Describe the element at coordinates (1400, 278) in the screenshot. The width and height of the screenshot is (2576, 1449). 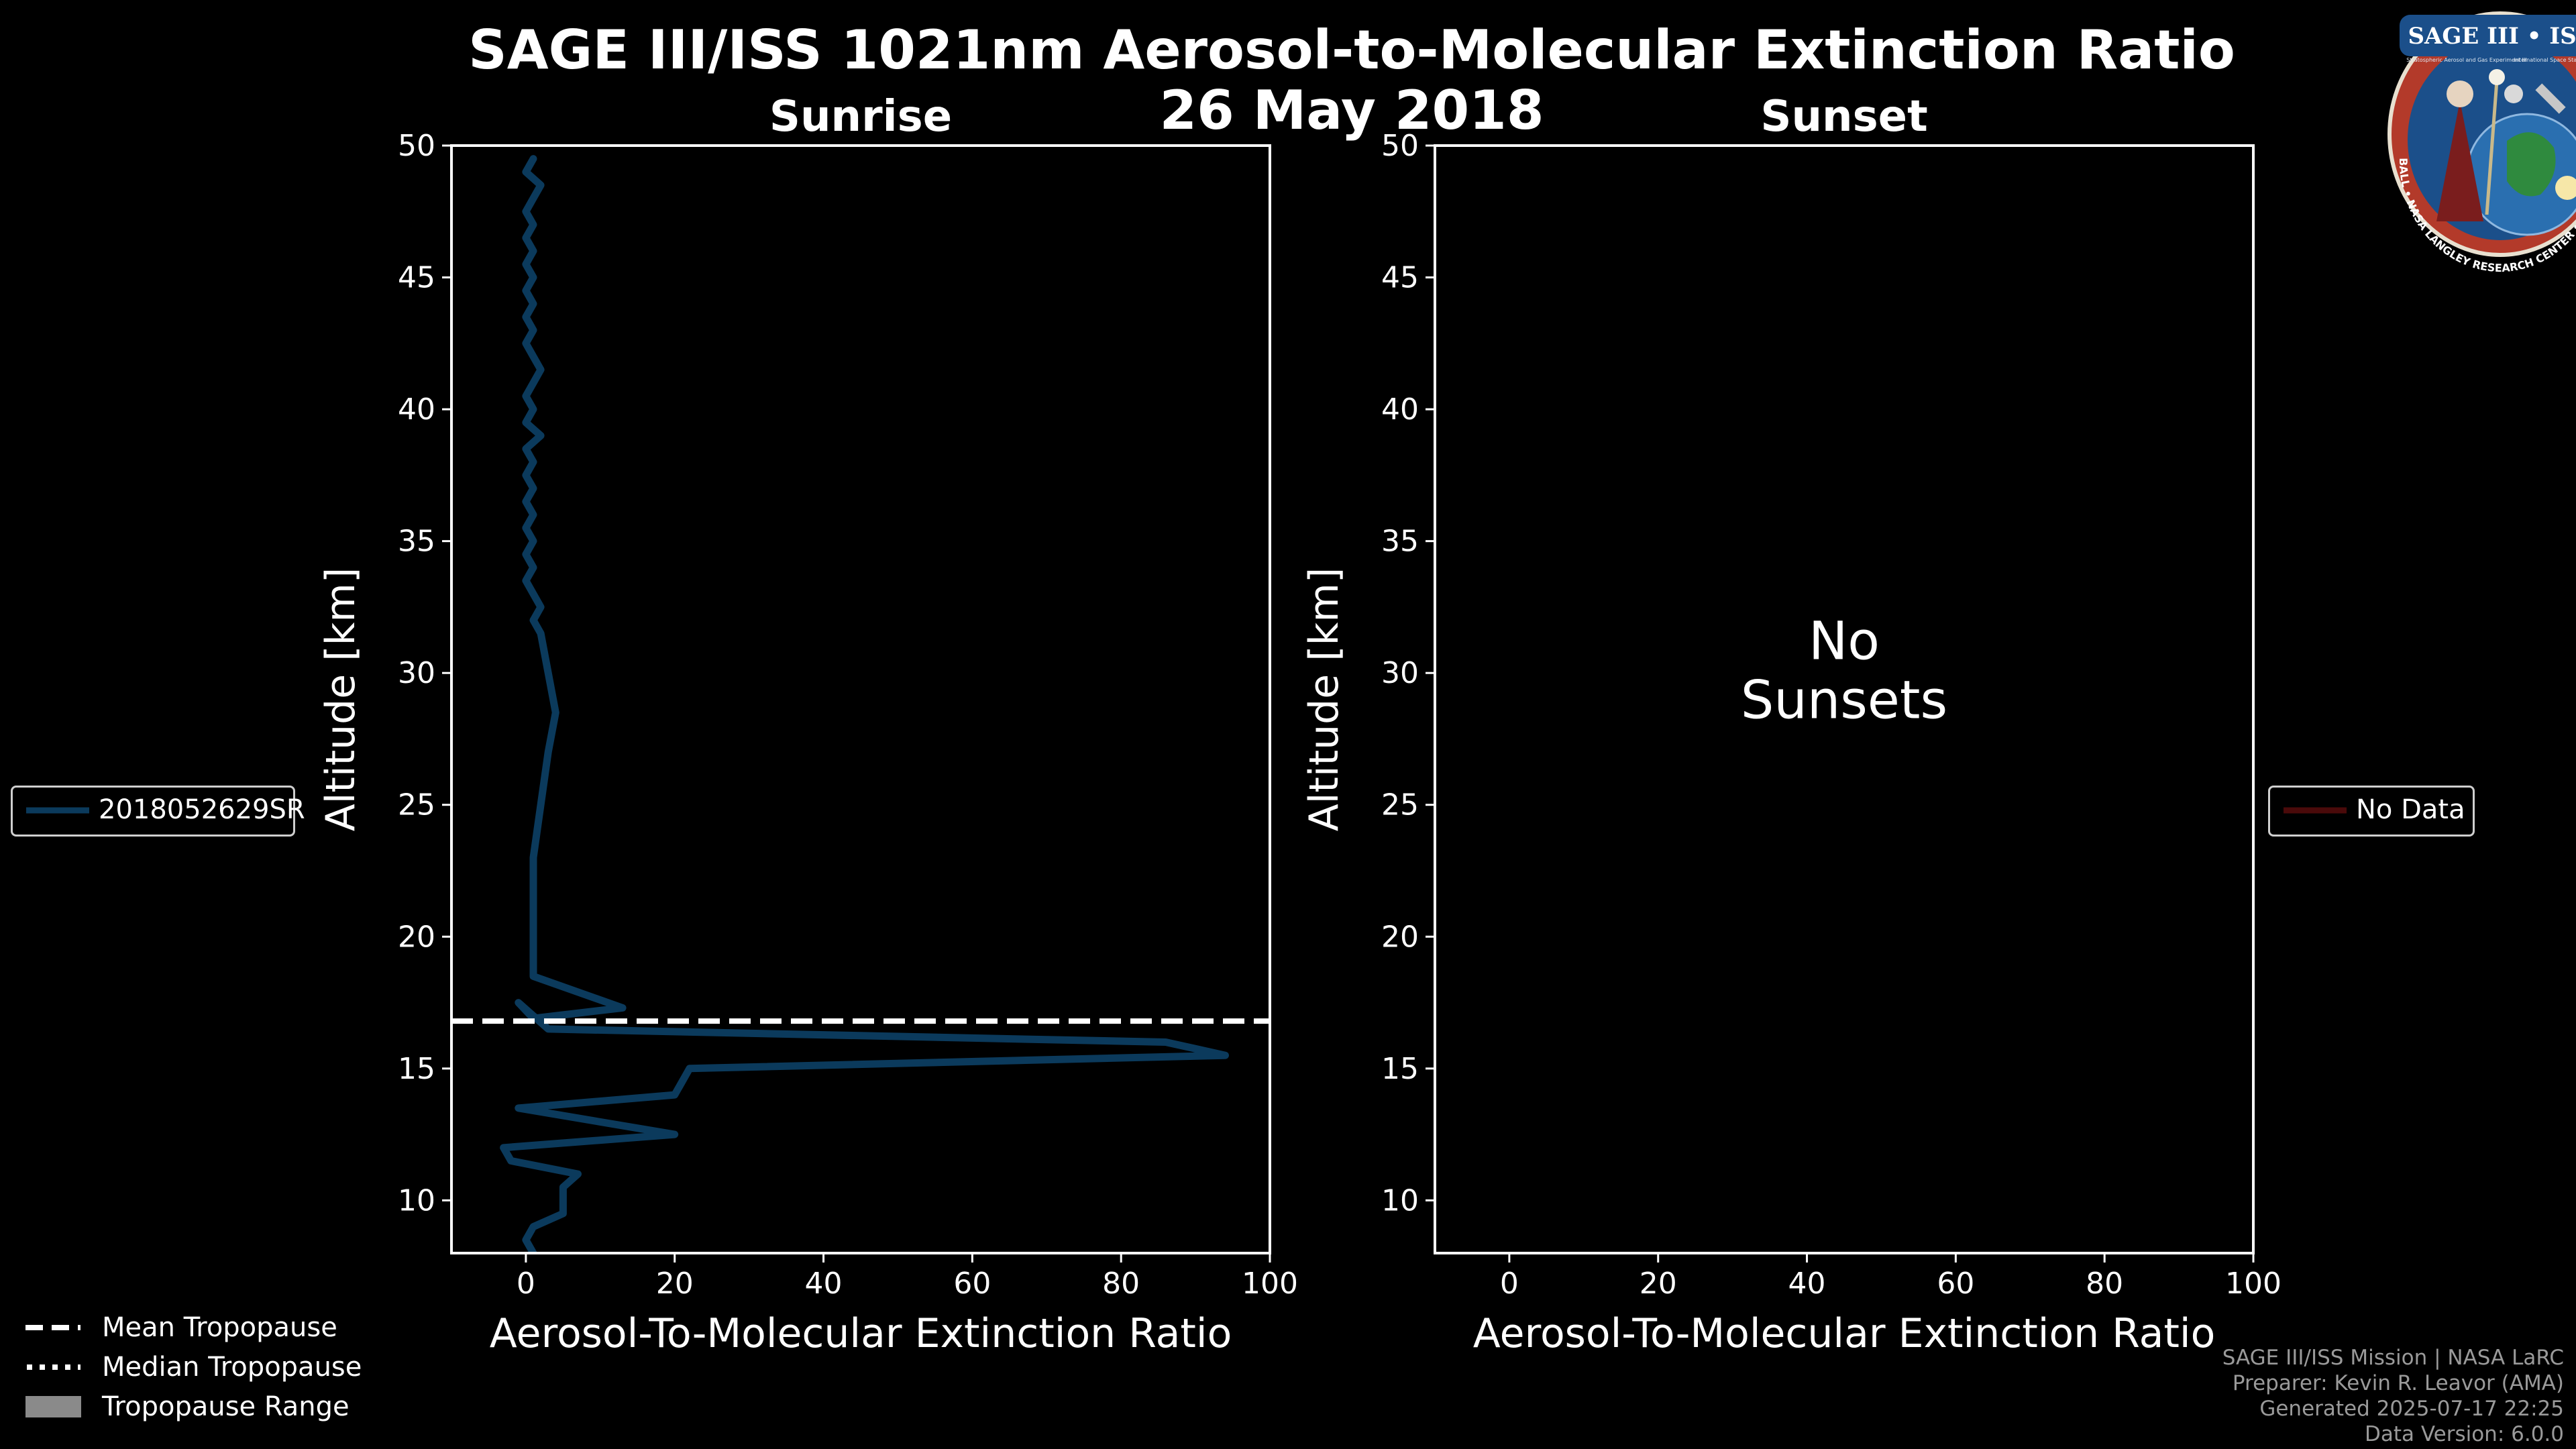
I see `sunset-ytick-label: 45` at that location.